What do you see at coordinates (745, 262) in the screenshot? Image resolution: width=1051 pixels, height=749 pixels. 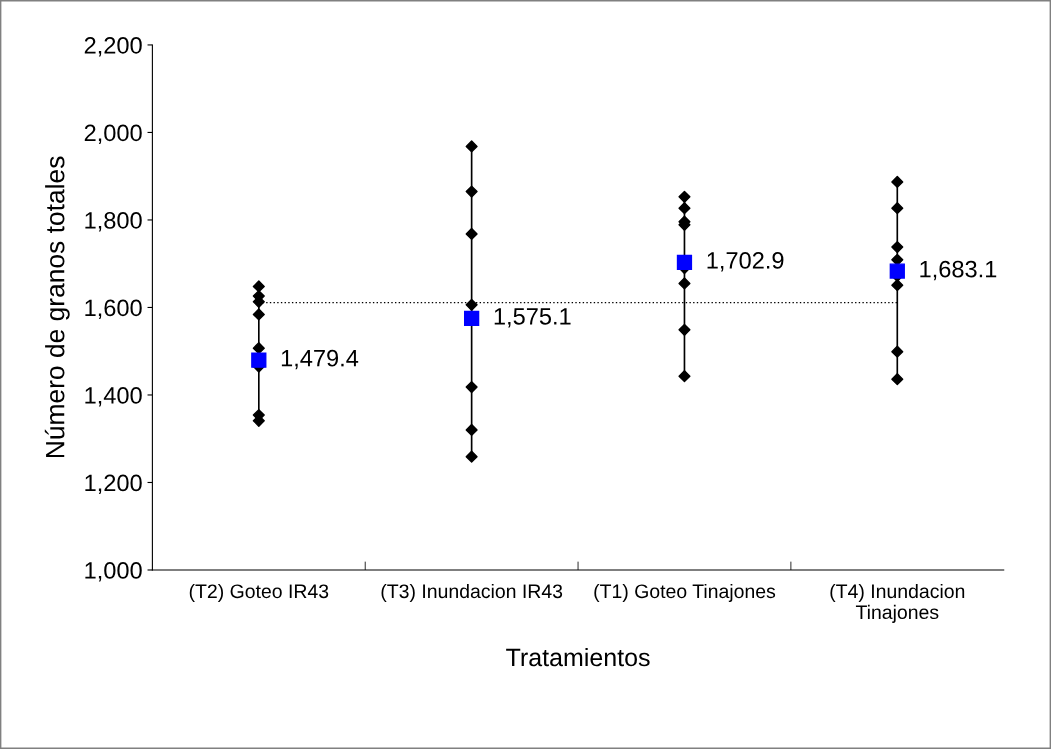 I see `data-label: 1,702.9` at bounding box center [745, 262].